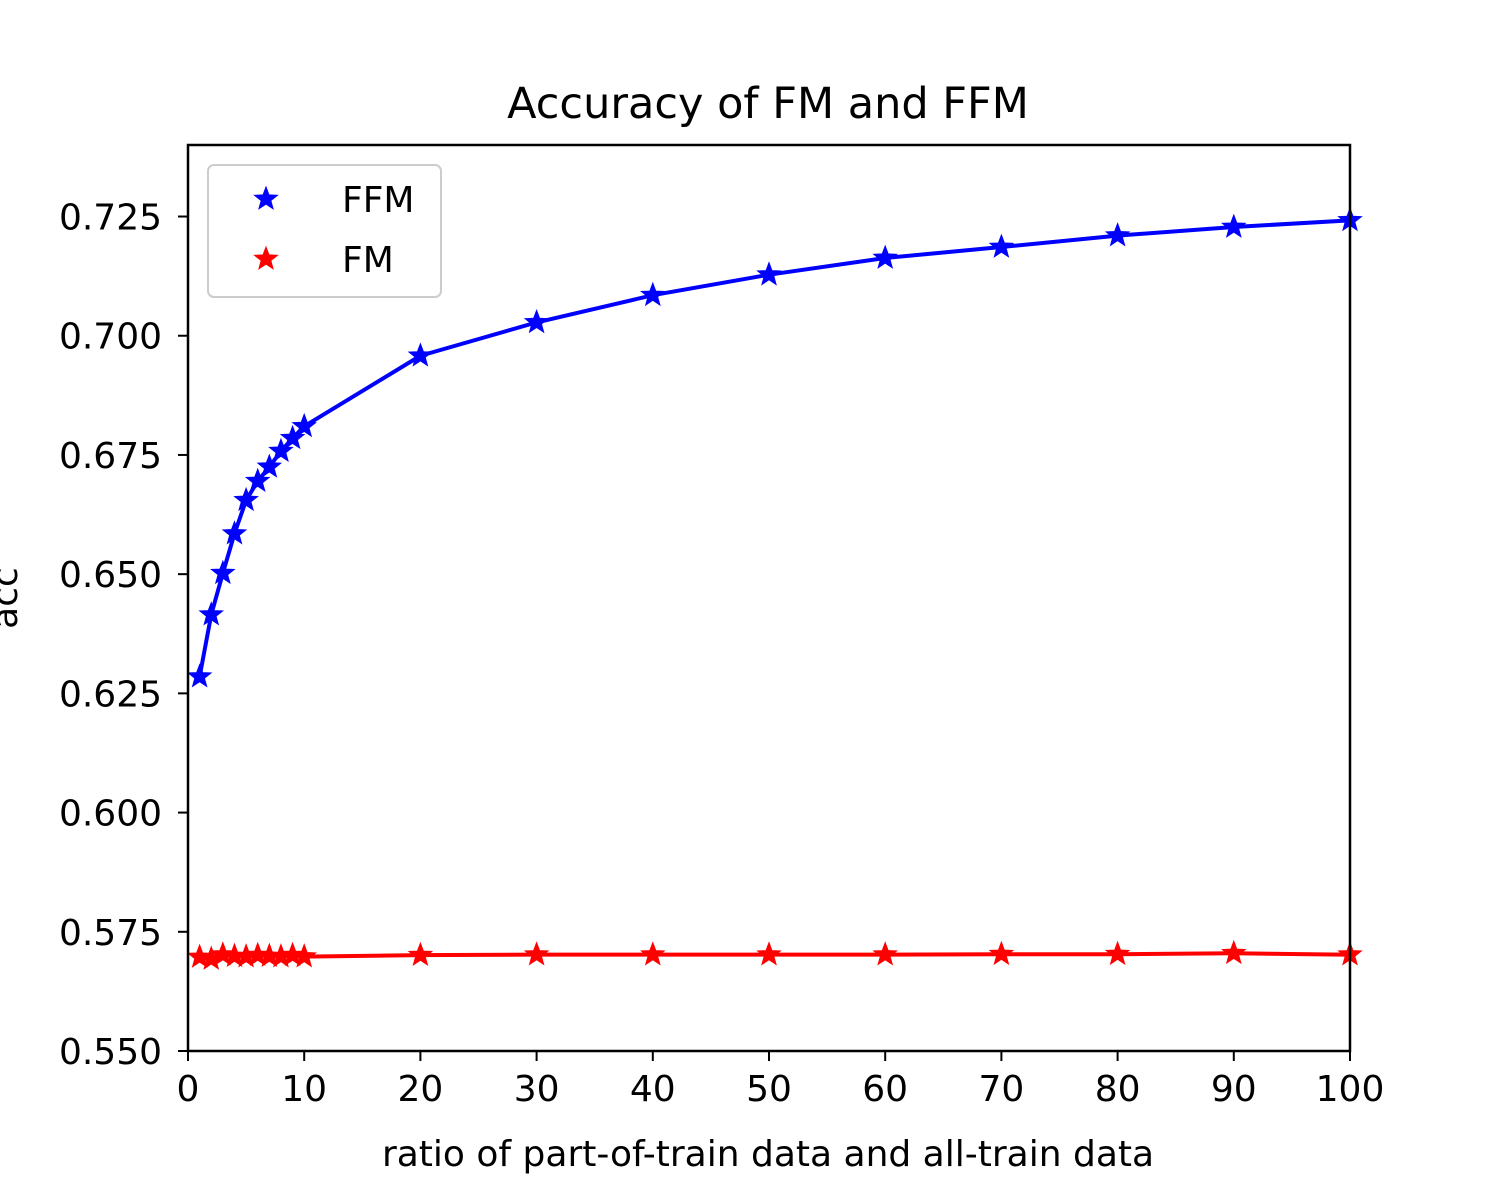 The width and height of the screenshot is (1500, 1200). What do you see at coordinates (420, 1089) in the screenshot?
I see `x-tick-label: 20` at bounding box center [420, 1089].